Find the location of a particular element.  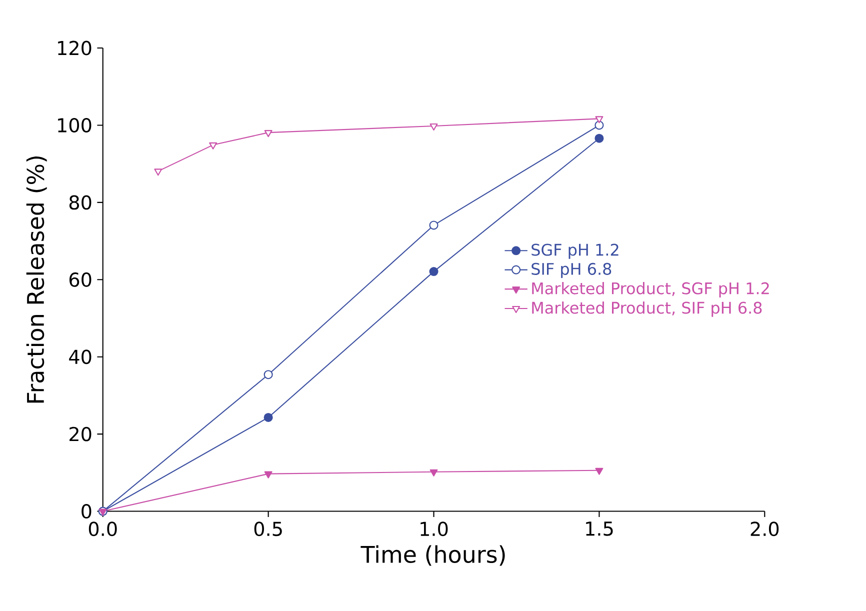

x-tick-label: 0.5 is located at coordinates (268, 528).